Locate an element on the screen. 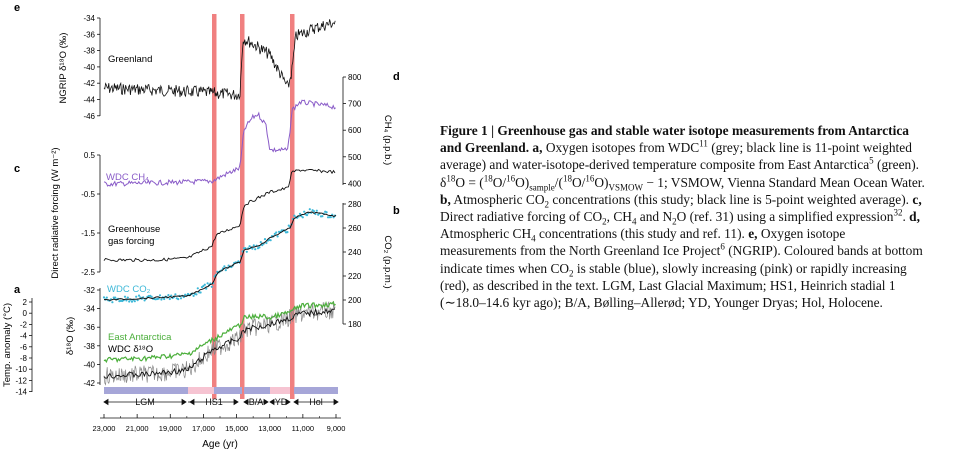 The height and width of the screenshot is (462, 960). b-tick-label: 240 is located at coordinates (355, 252).